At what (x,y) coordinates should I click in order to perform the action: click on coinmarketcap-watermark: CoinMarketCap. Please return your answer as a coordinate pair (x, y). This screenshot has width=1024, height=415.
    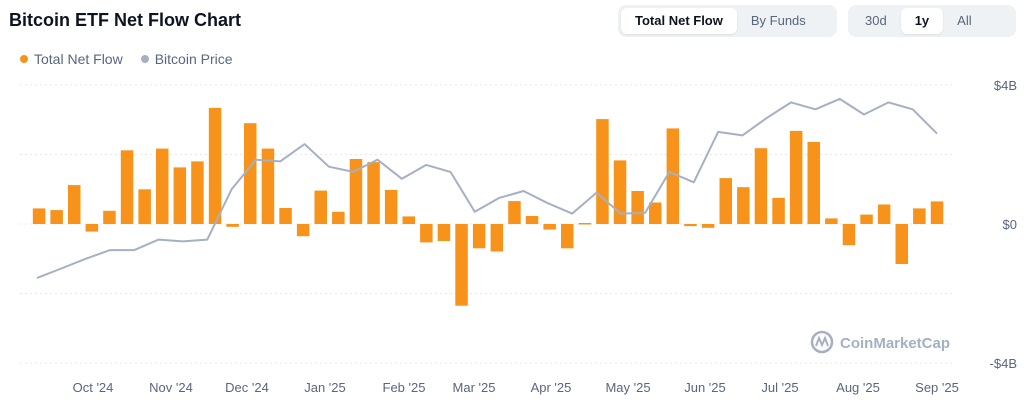
    Looking at the image, I should click on (880, 342).